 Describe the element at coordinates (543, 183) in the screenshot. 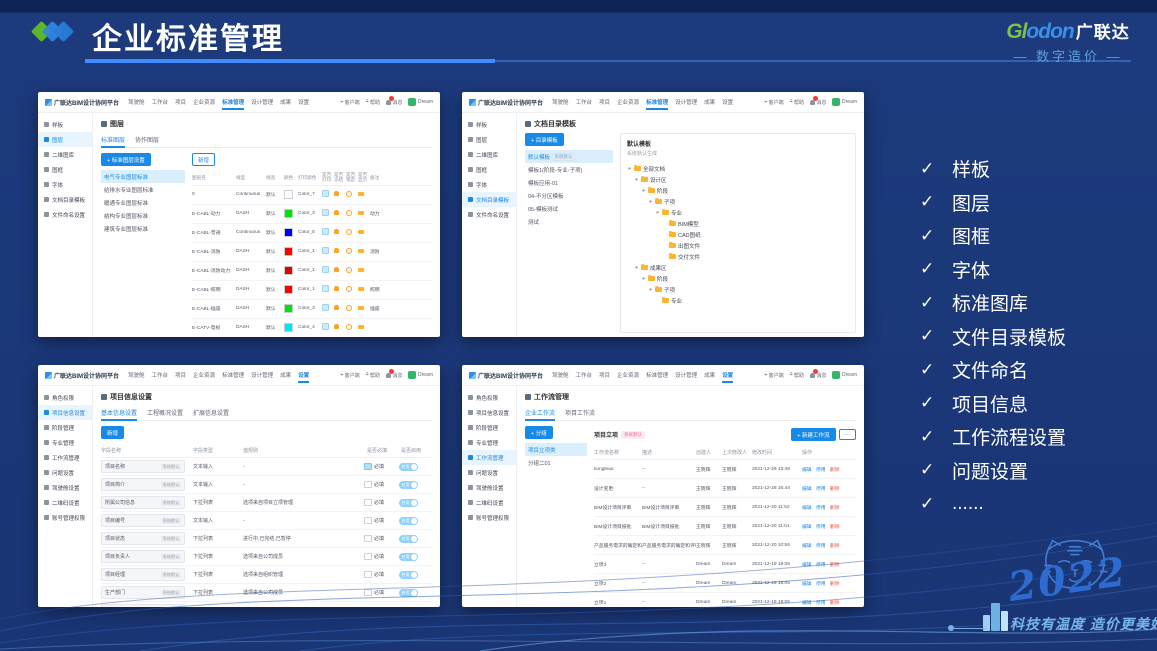

I see `template-item: 模板应用-01` at that location.